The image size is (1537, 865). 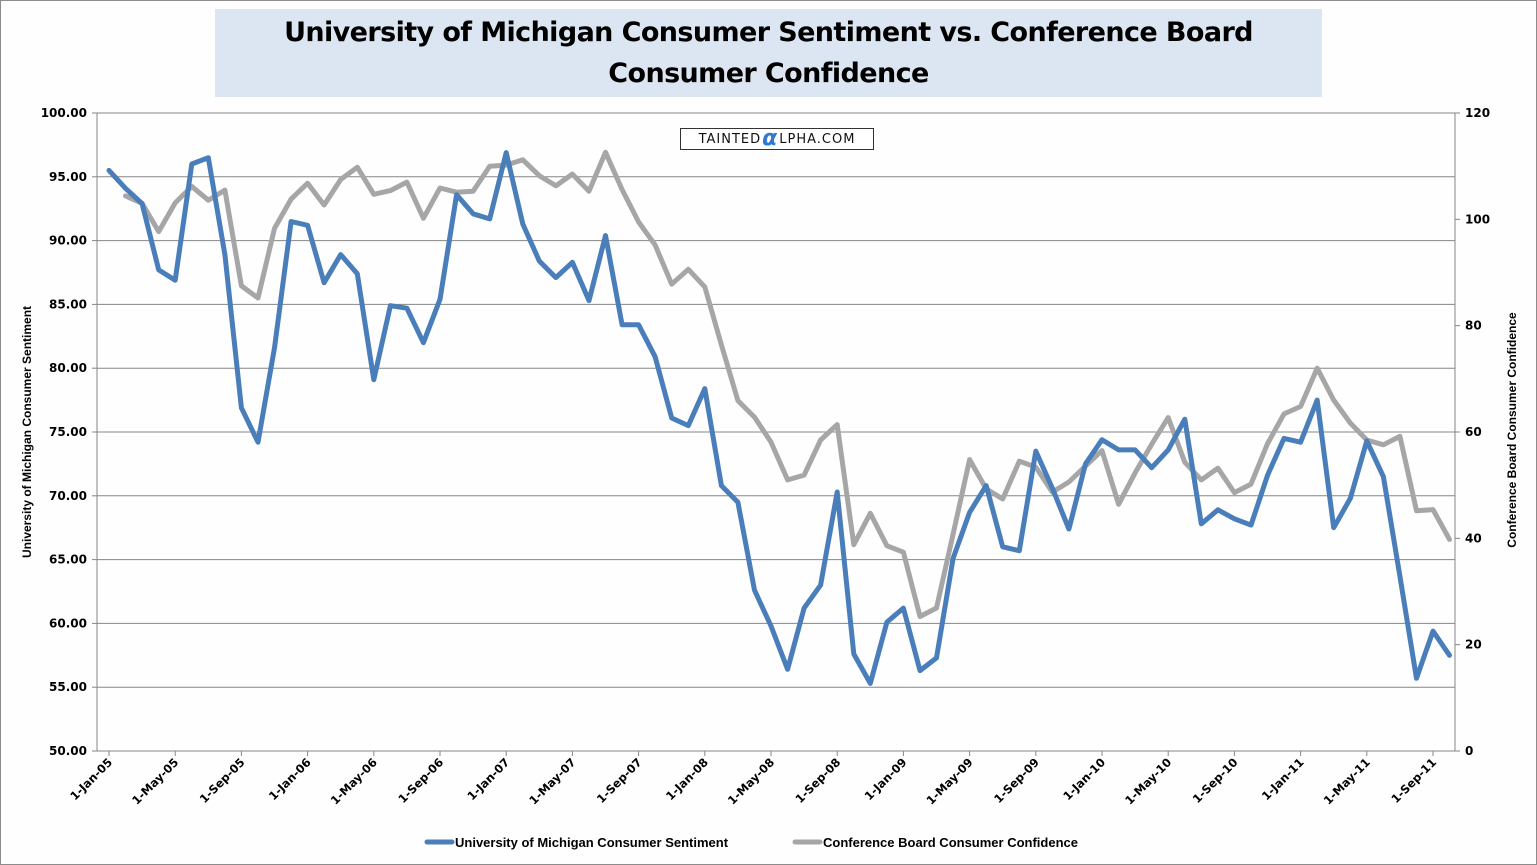 I want to click on x-tick-label: 1-May-09, so click(x=949, y=781).